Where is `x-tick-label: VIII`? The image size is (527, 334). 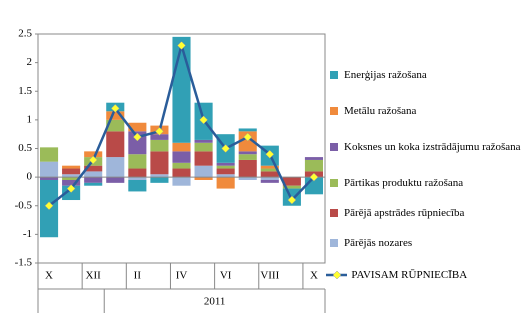
x-tick-label: VIII is located at coordinates (269, 276).